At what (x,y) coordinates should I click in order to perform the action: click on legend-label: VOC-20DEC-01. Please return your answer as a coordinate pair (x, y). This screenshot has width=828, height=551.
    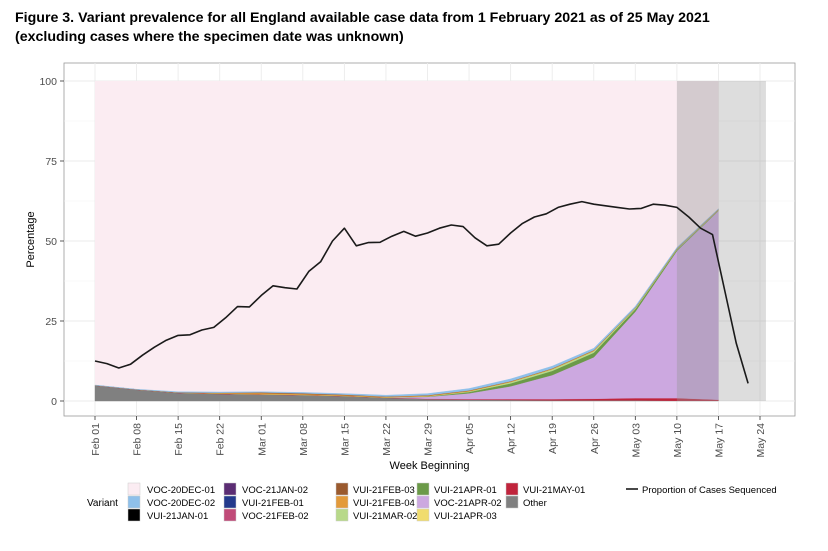
    Looking at the image, I should click on (181, 490).